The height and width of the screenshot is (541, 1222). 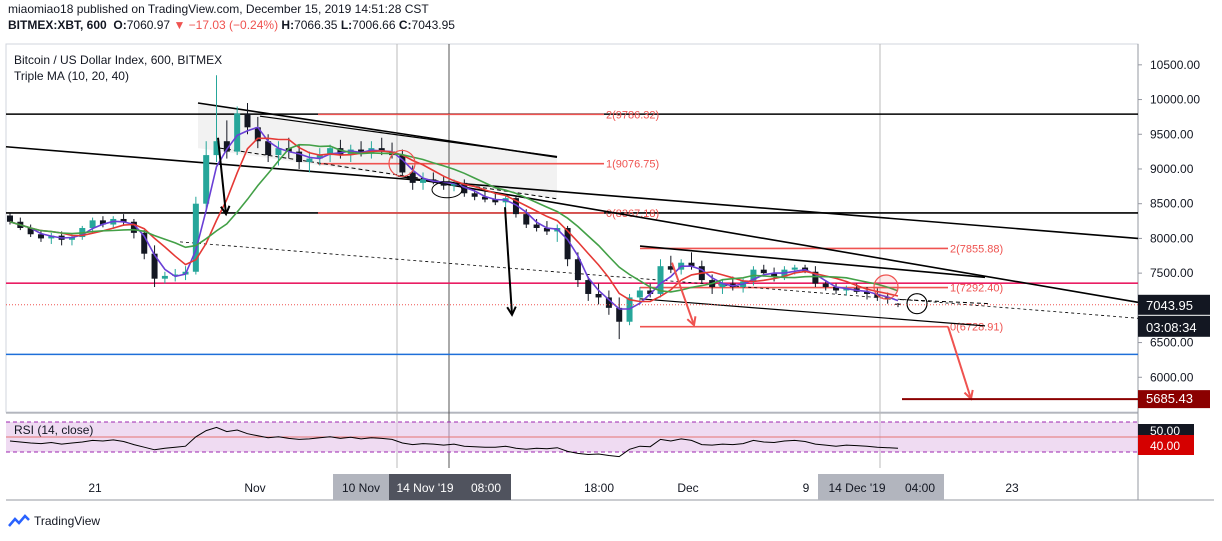 I want to click on time-tick-label: 18:00, so click(x=599, y=488).